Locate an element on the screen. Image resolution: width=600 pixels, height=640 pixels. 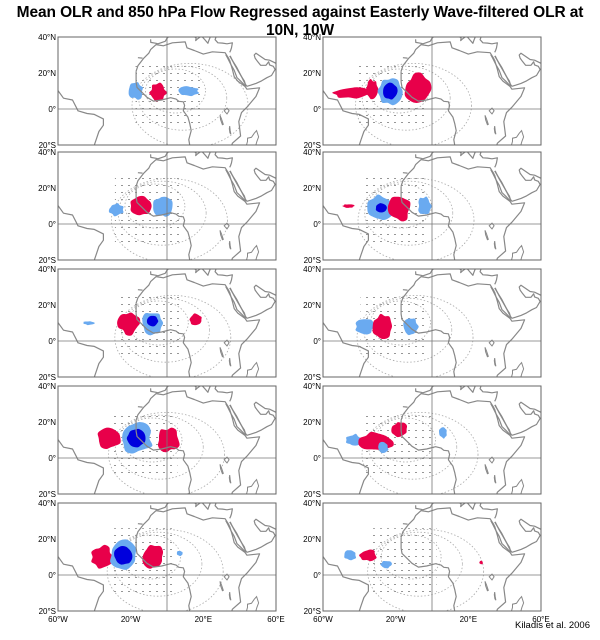
longitude-label: 60°E is located at coordinates (540, 619).